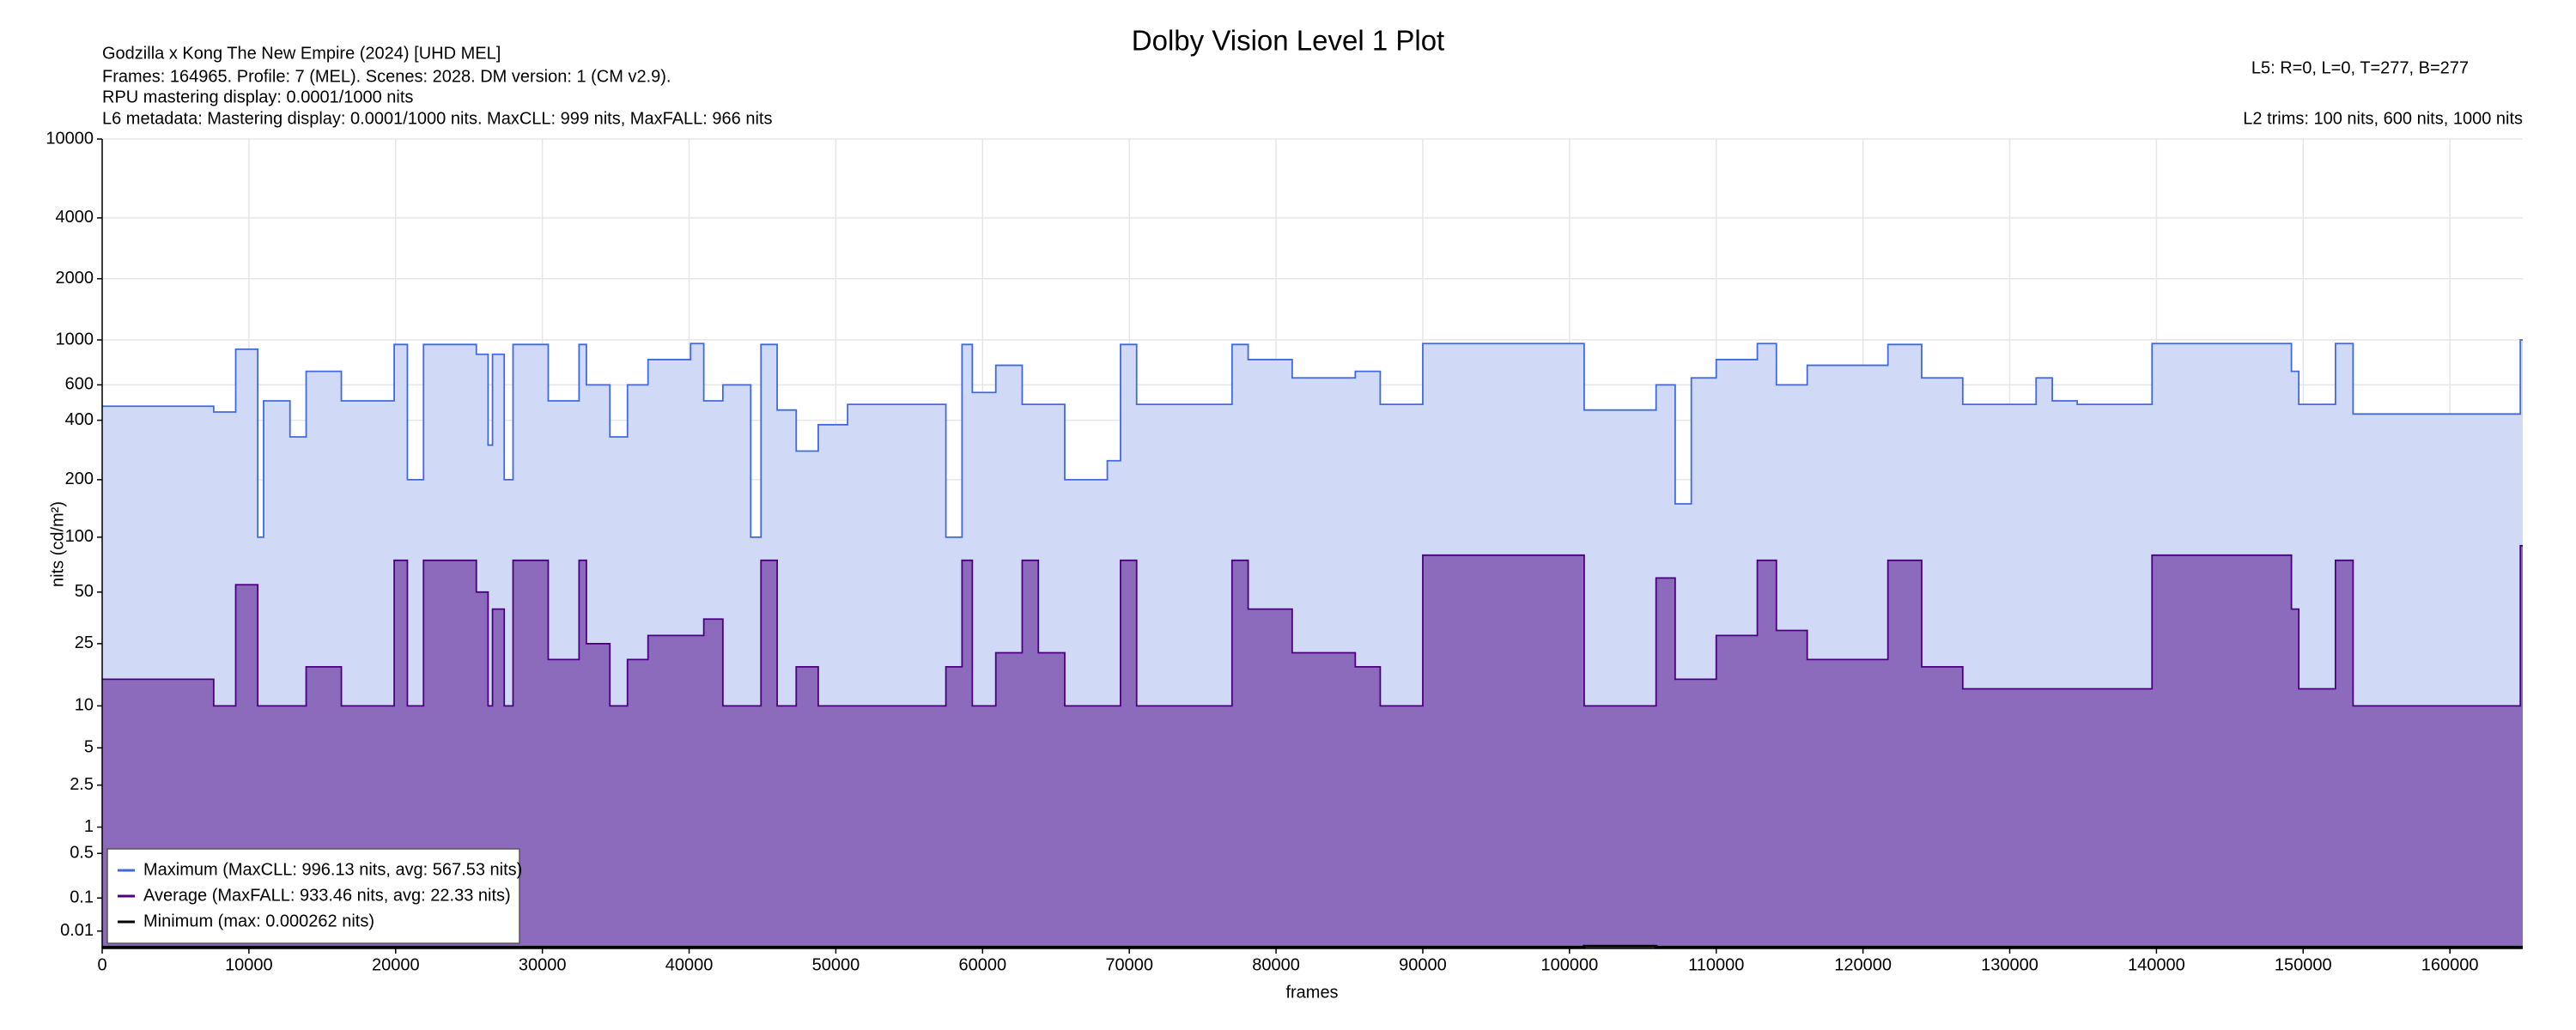 This screenshot has height=1030, width=2576. Describe the element at coordinates (101, 964) in the screenshot. I see `x-tick-label: 0` at that location.